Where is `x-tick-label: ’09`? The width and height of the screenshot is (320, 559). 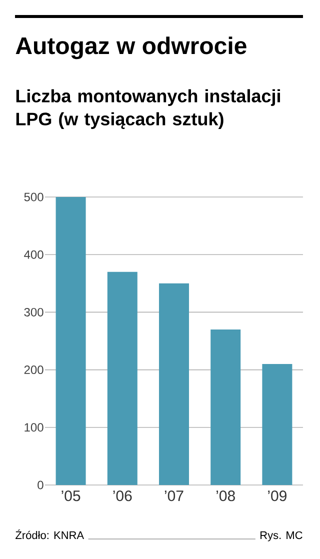
x-tick-label: ’09 is located at coordinates (277, 496).